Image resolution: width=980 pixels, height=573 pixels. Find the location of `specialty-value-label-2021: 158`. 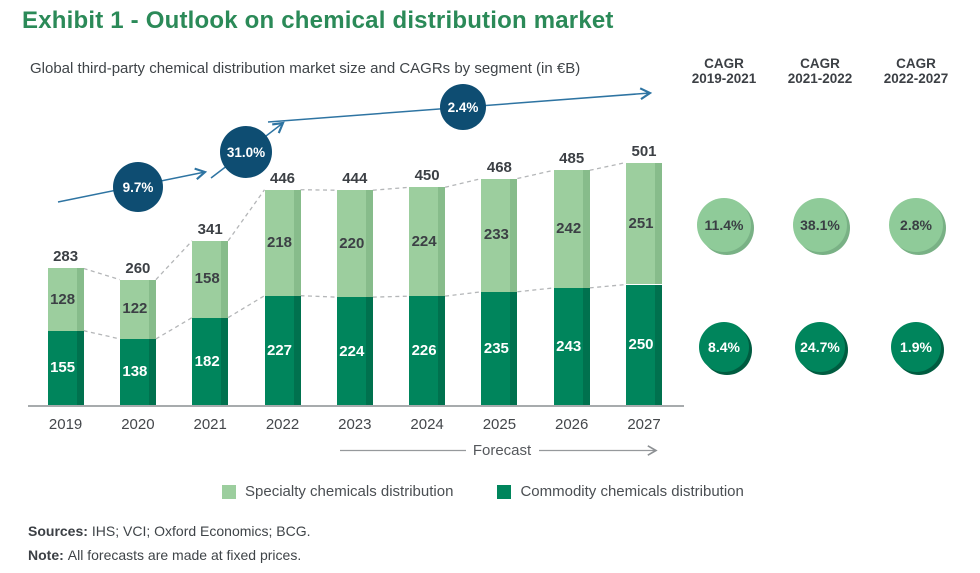

specialty-value-label-2021: 158 is located at coordinates (207, 279).